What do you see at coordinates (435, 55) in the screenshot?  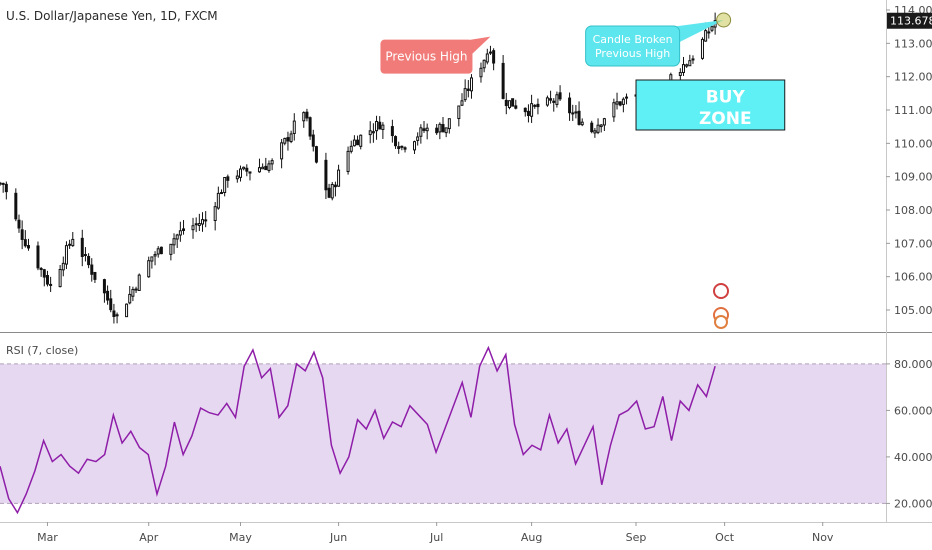 I see `previous-high-annotation: Previous High` at bounding box center [435, 55].